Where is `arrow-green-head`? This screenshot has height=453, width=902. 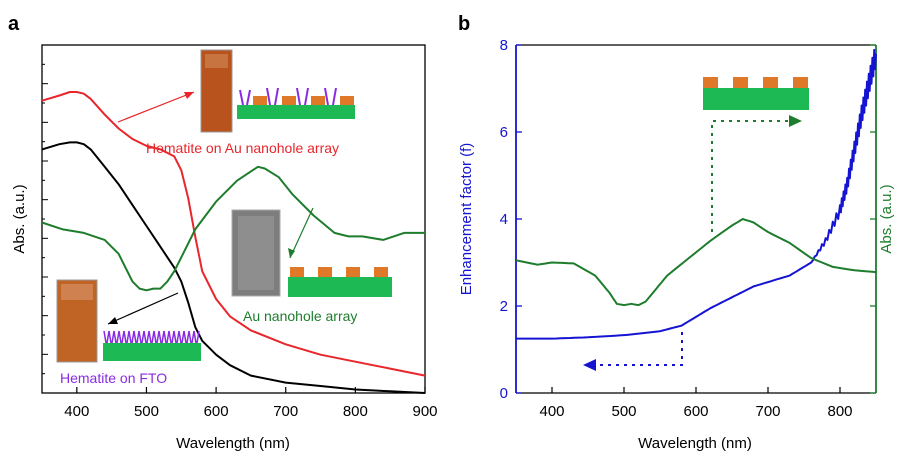 arrow-green-head is located at coordinates (291, 253).